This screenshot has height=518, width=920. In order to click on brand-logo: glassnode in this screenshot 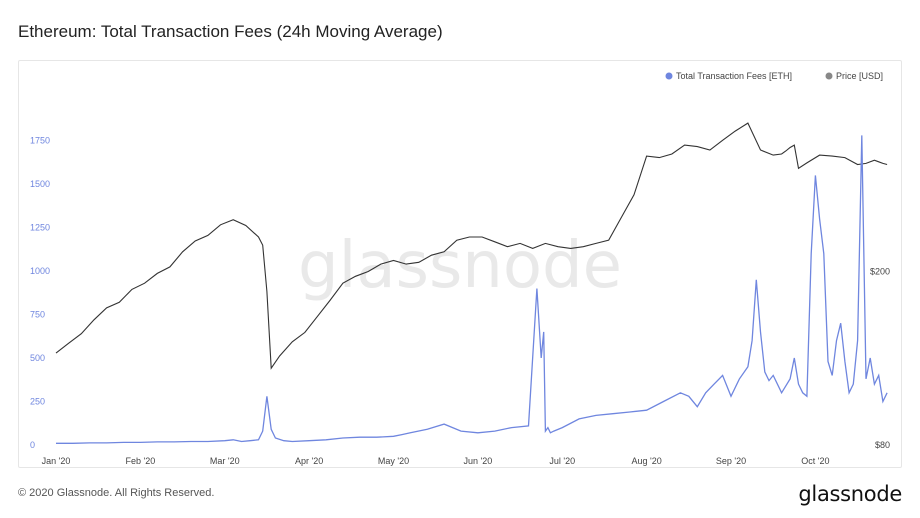, I will do `click(850, 494)`.